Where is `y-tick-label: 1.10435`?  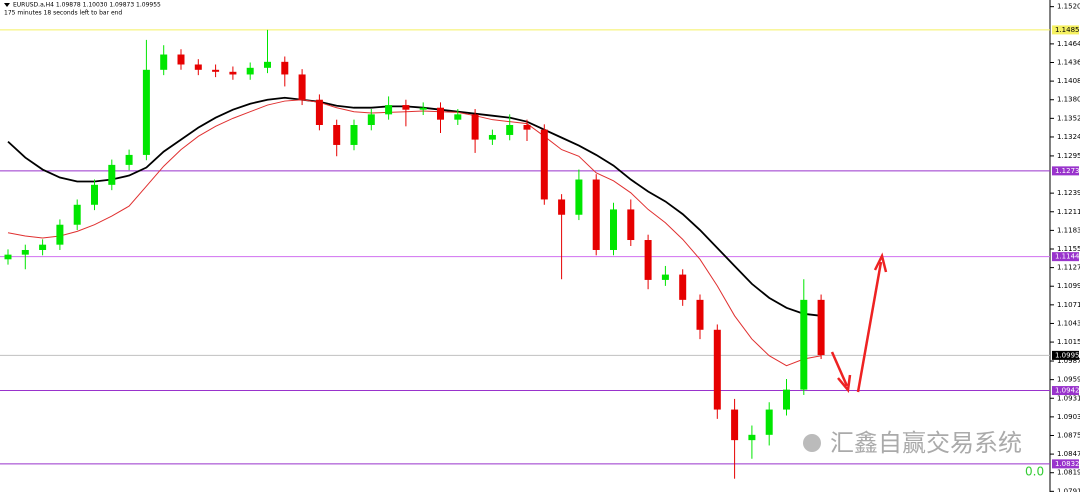
y-tick-label: 1.10435 is located at coordinates (1068, 323).